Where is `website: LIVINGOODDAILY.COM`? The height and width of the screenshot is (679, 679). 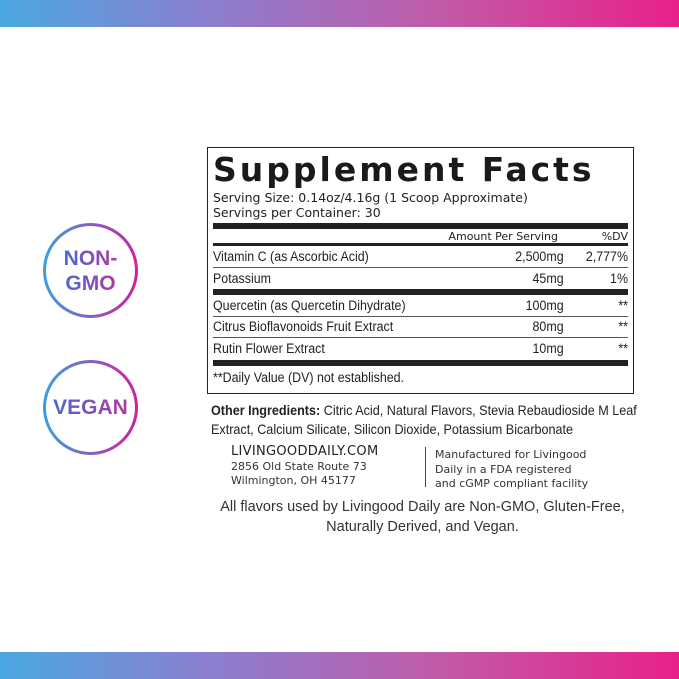
website: LIVINGOODDAILY.COM is located at coordinates (305, 451).